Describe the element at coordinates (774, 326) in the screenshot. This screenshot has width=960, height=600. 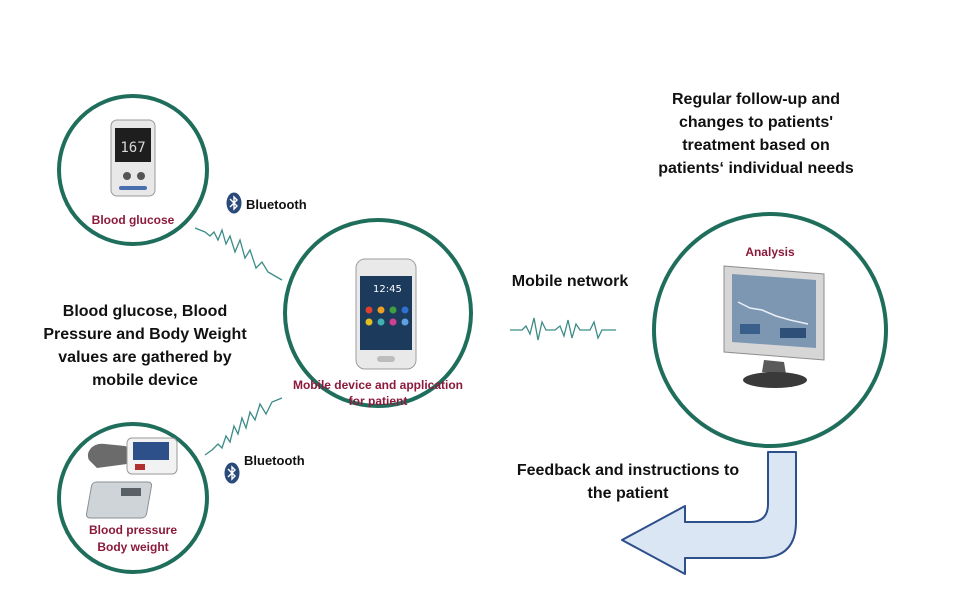
I see `computer-monitor-image` at that location.